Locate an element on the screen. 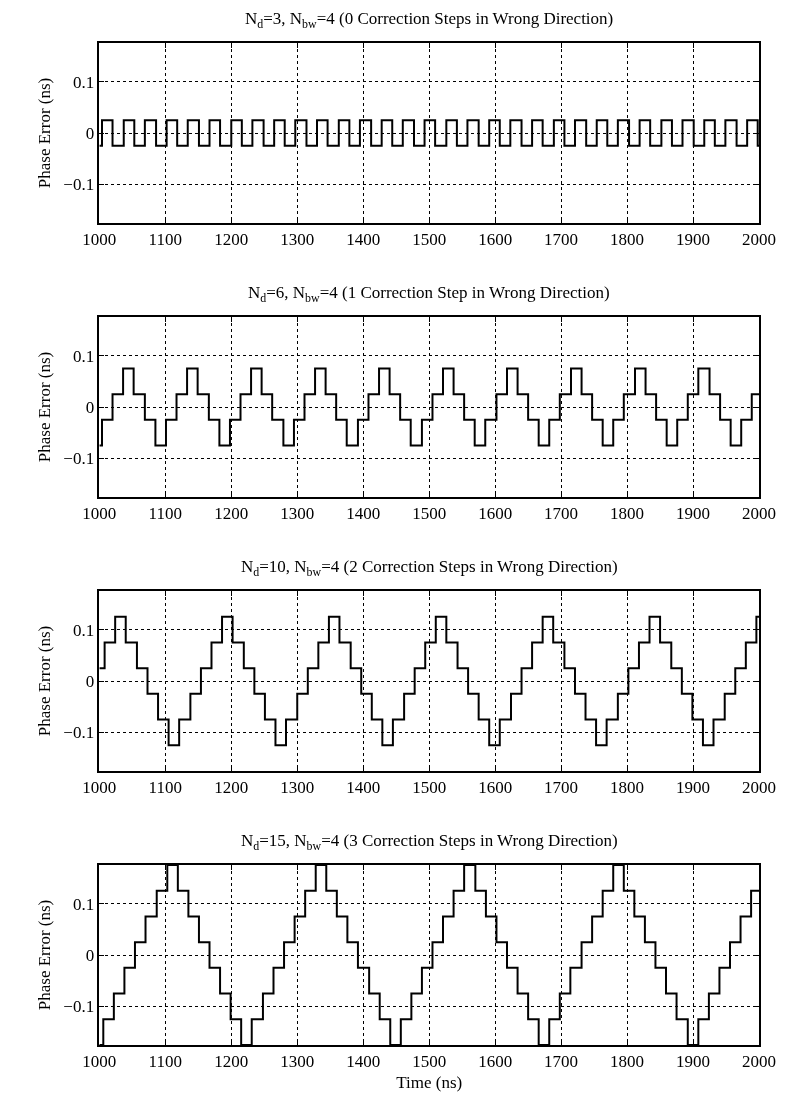 The image size is (799, 1104). chart-title: N$_{d}$=3, N$_{bw}$=4 (0 Correction Steps in Wrong Direction) is located at coordinates (429, 20).